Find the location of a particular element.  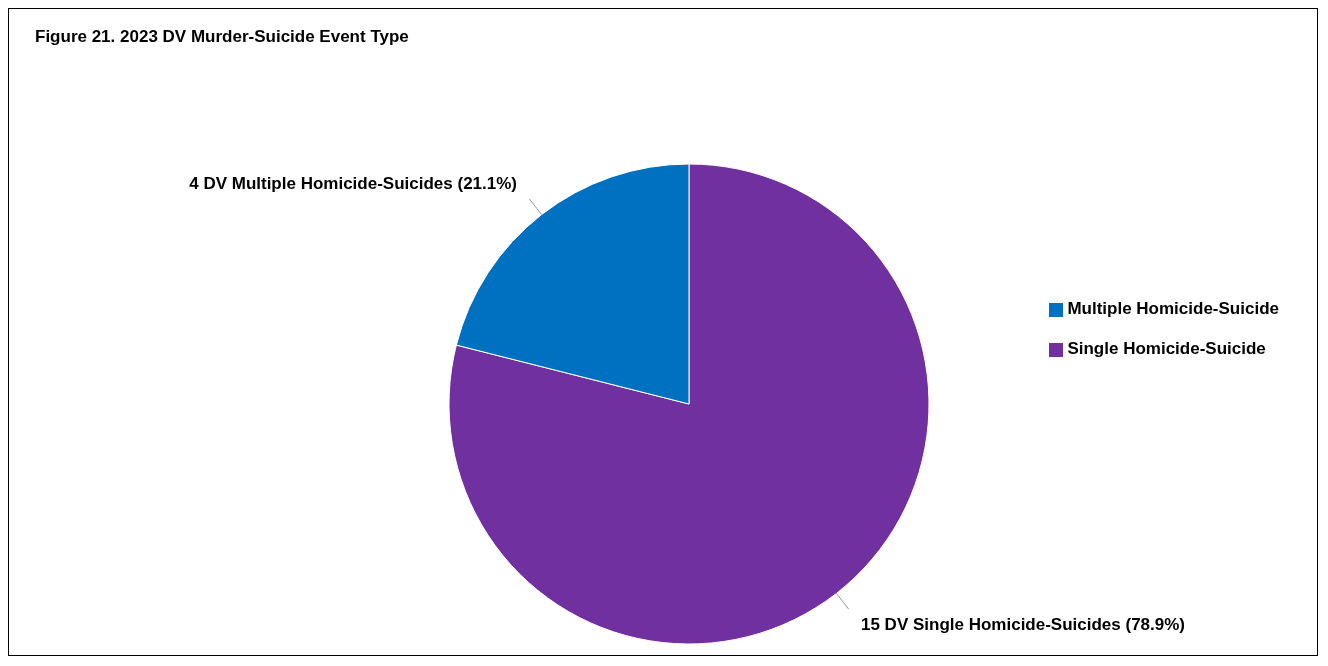

legend-label: Multiple Homicide-Suicide is located at coordinates (1173, 308).